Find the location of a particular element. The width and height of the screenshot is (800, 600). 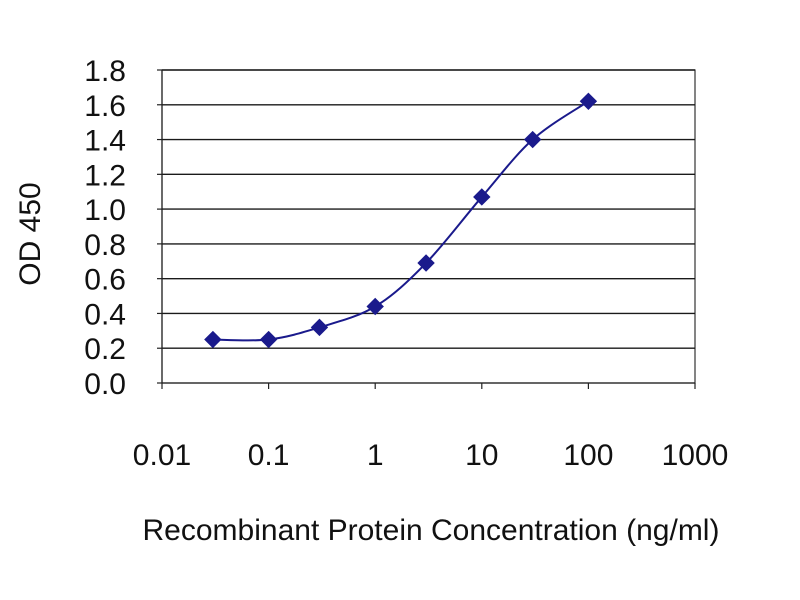

y-tick-labels: 0.00.20.40.60.81.01.21.41.61.8 is located at coordinates (123, 228).